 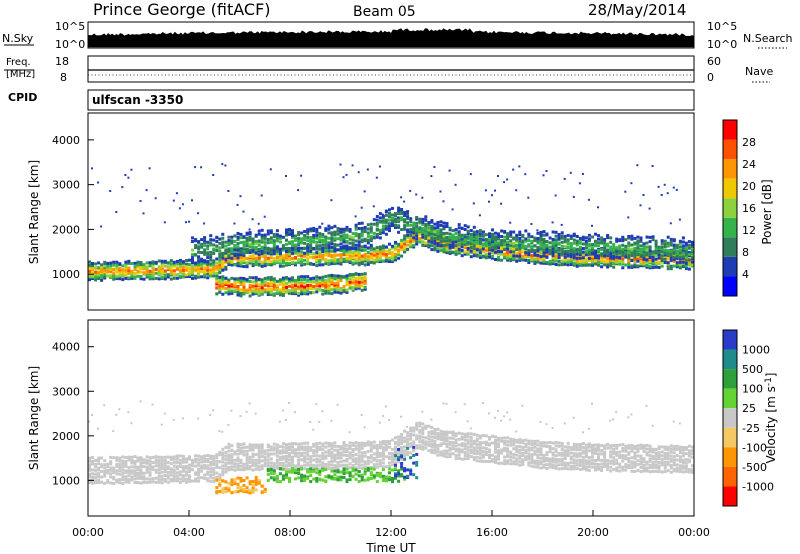 What do you see at coordinates (66, 229) in the screenshot?
I see `power-ytick-label-1: 2000` at bounding box center [66, 229].